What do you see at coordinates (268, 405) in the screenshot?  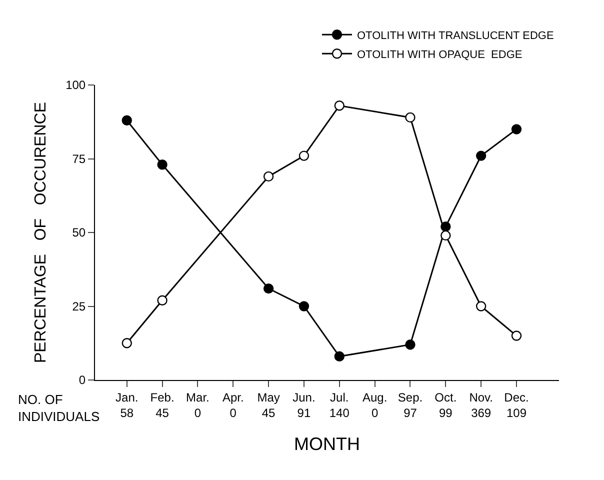 I see `x-tick-label: May 45` at bounding box center [268, 405].